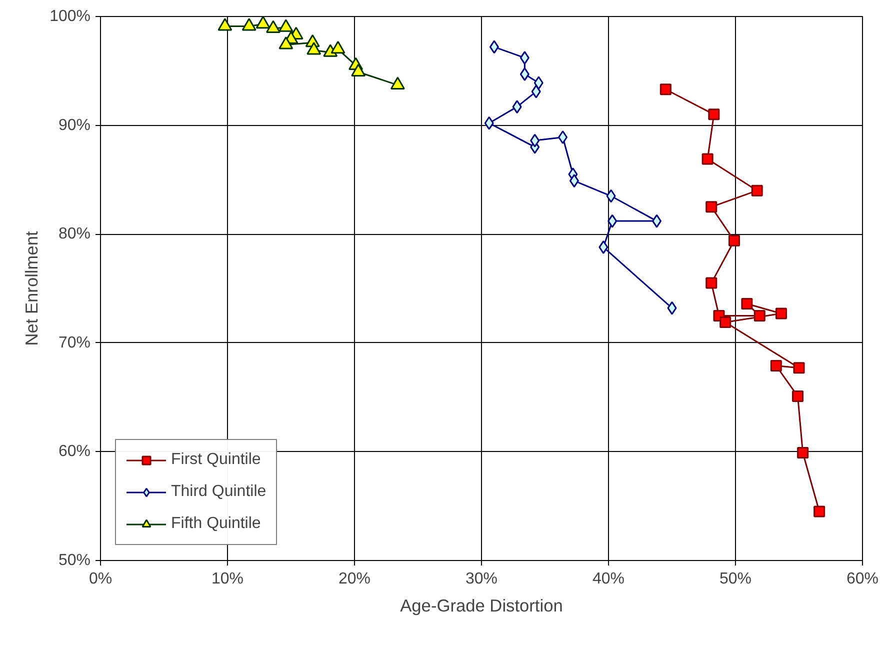  What do you see at coordinates (735, 579) in the screenshot?
I see `x-tick-label: 50%` at bounding box center [735, 579].